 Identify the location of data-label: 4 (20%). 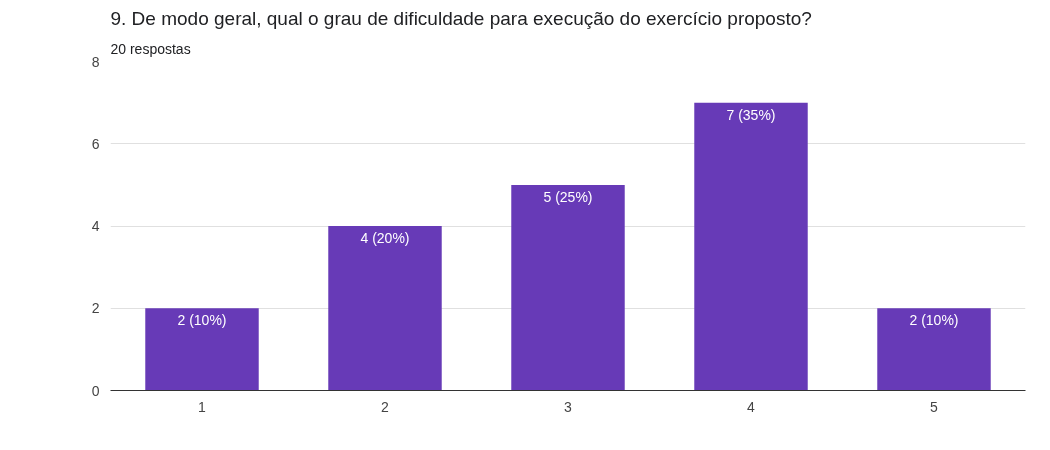
(385, 238).